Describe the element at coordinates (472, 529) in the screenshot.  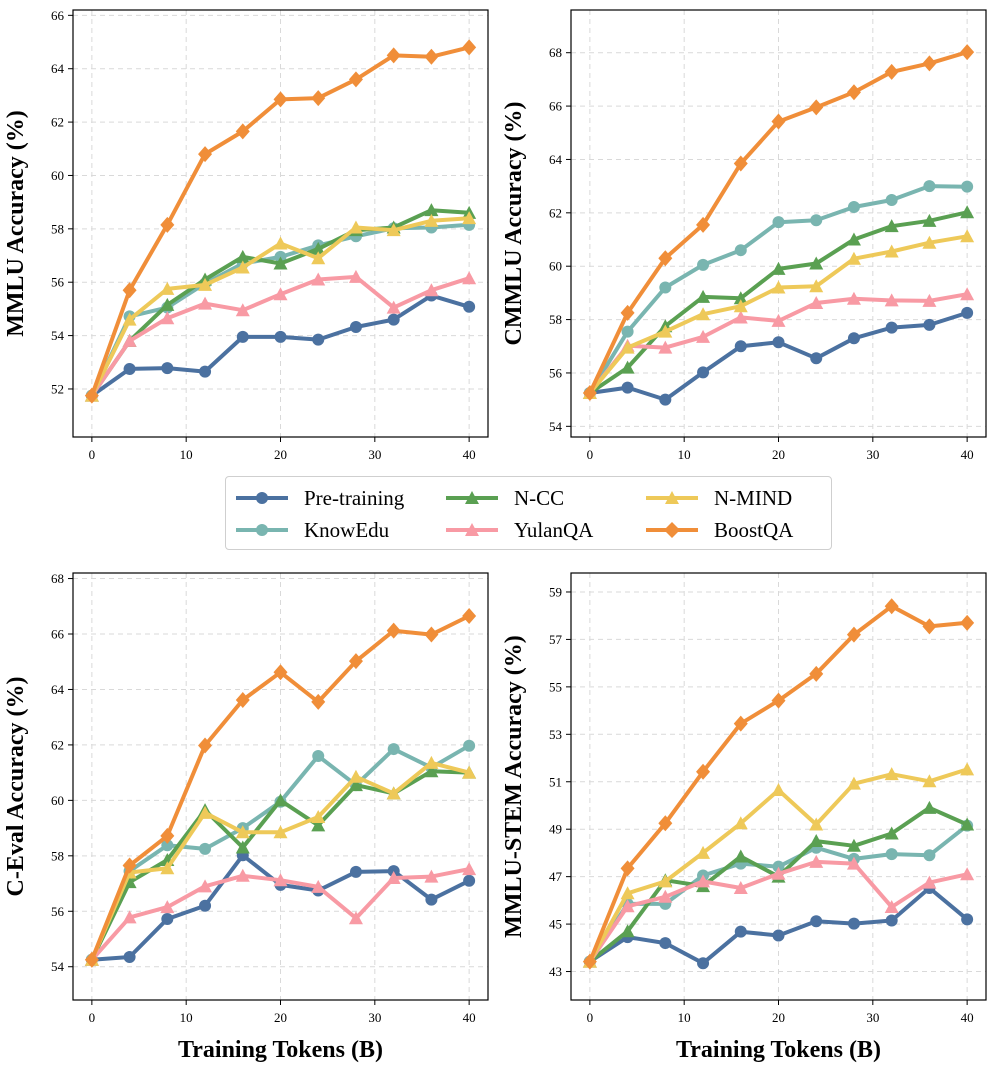
I see `legend-swatch-yulanqa` at that location.